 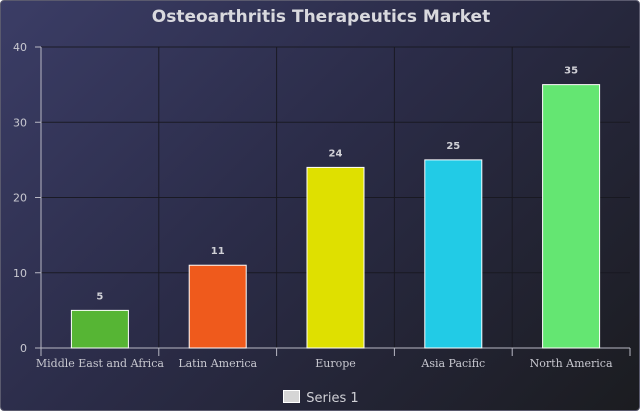 I want to click on legend-label: Series 1, so click(x=332, y=398).